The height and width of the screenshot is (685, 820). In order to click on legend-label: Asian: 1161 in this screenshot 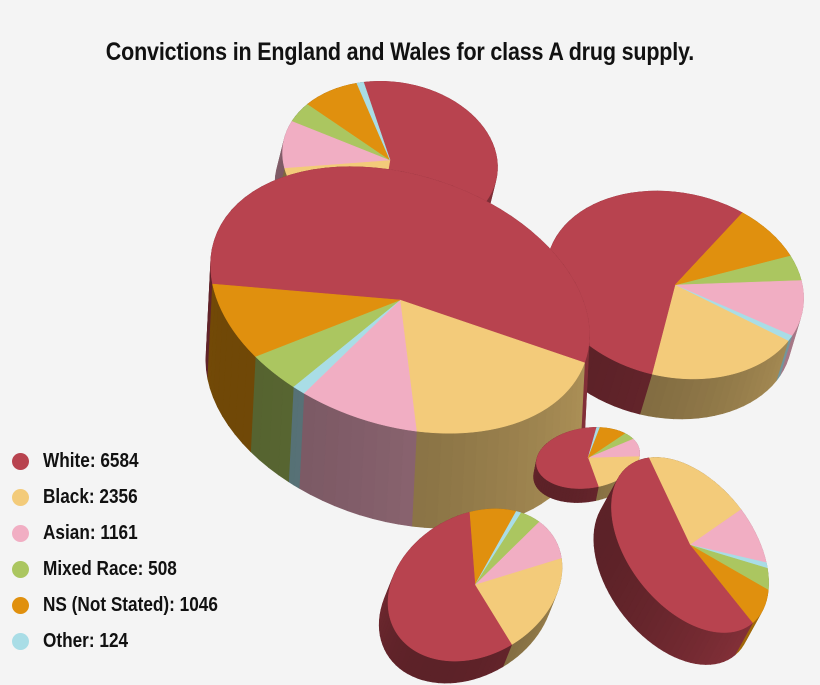, I will do `click(90, 532)`.